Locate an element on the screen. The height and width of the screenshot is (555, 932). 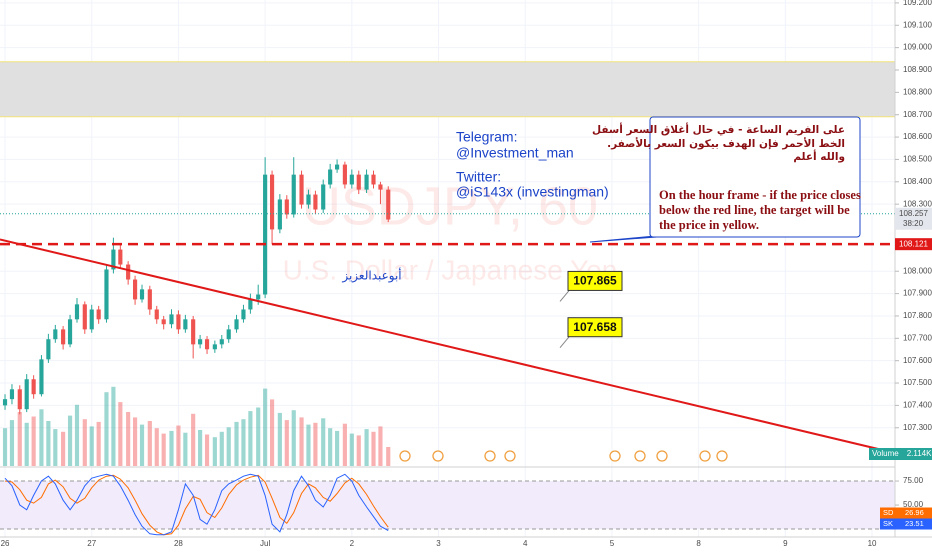
last-price-label: 108.257 is located at coordinates (913, 213).